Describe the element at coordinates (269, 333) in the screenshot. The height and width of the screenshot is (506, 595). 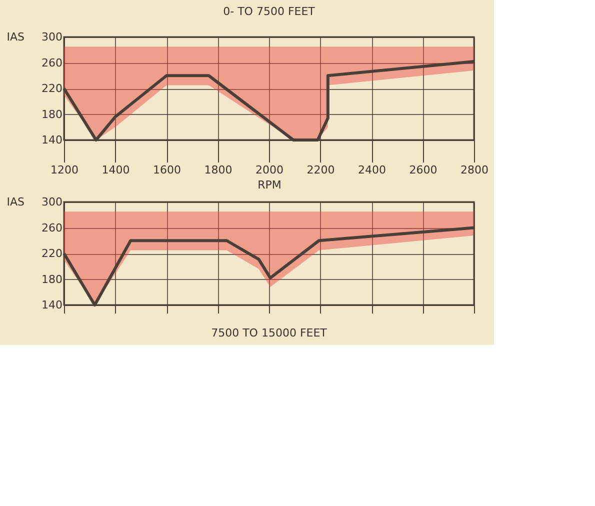
I see `text: 7500 TO 15000 FEET` at that location.